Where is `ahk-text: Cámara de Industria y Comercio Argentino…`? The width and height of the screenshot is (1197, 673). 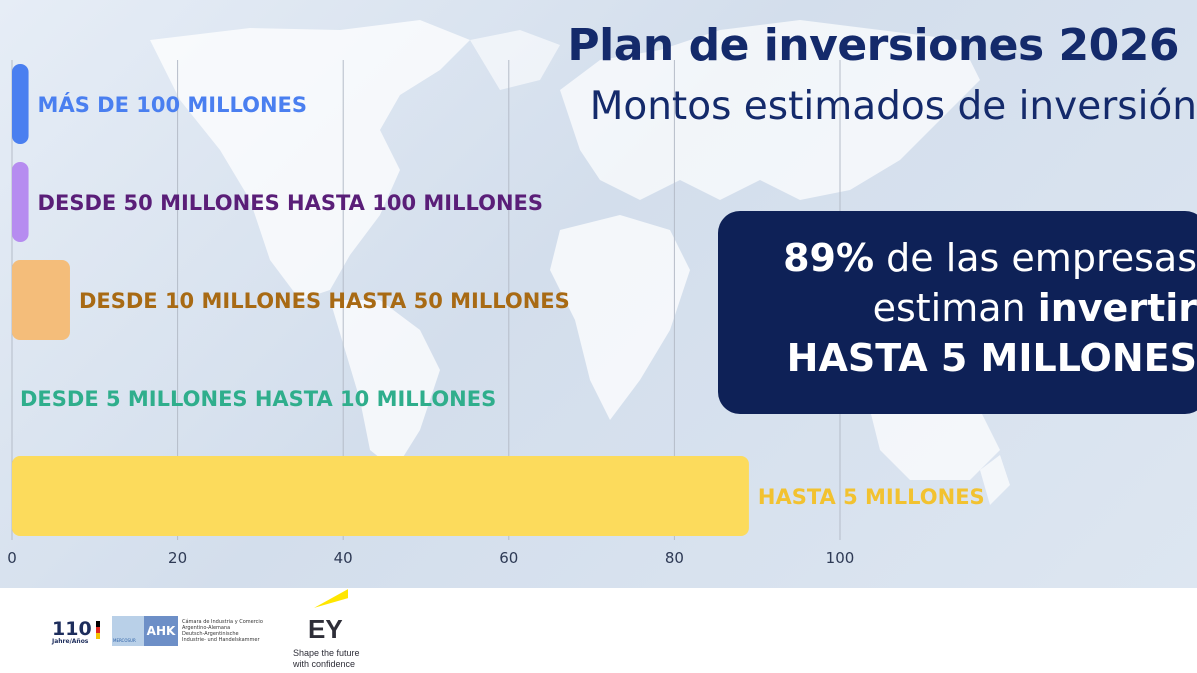 ahk-text: Cámara de Industria y Comercio Argentino… is located at coordinates (232, 631).